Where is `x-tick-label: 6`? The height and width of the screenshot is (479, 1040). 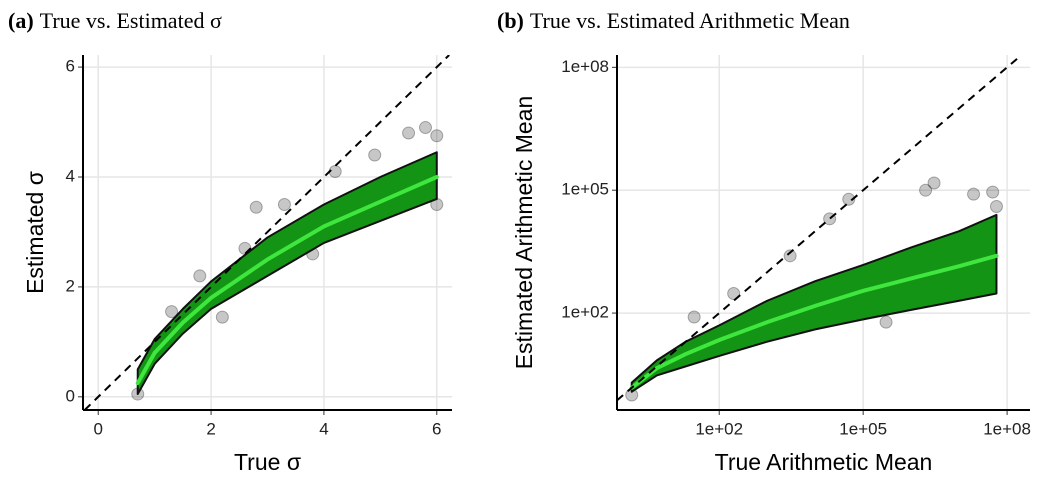 x-tick-label: 6 is located at coordinates (436, 428).